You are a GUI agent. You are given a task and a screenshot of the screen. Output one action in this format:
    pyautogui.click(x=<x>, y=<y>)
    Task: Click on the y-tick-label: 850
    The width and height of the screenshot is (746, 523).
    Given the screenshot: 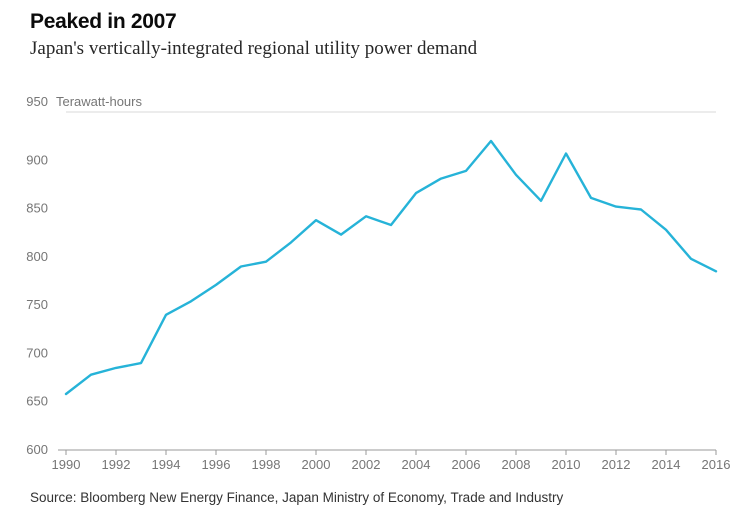 What is the action you would take?
    pyautogui.click(x=37, y=208)
    